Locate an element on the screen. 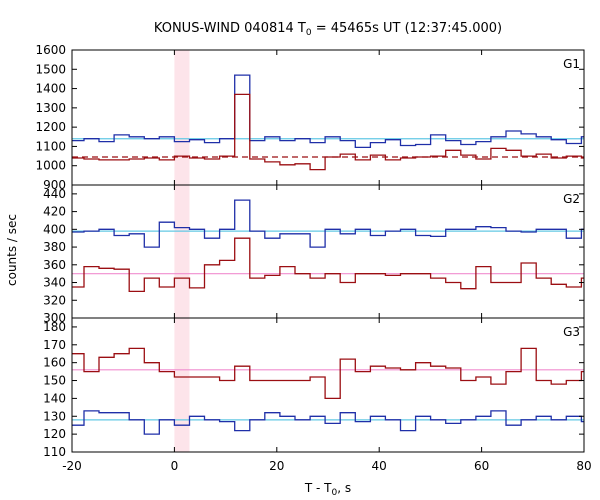 Image resolution: width=600 pixels, height=500 pixels. y-tick-label: 110 is located at coordinates (54, 452).